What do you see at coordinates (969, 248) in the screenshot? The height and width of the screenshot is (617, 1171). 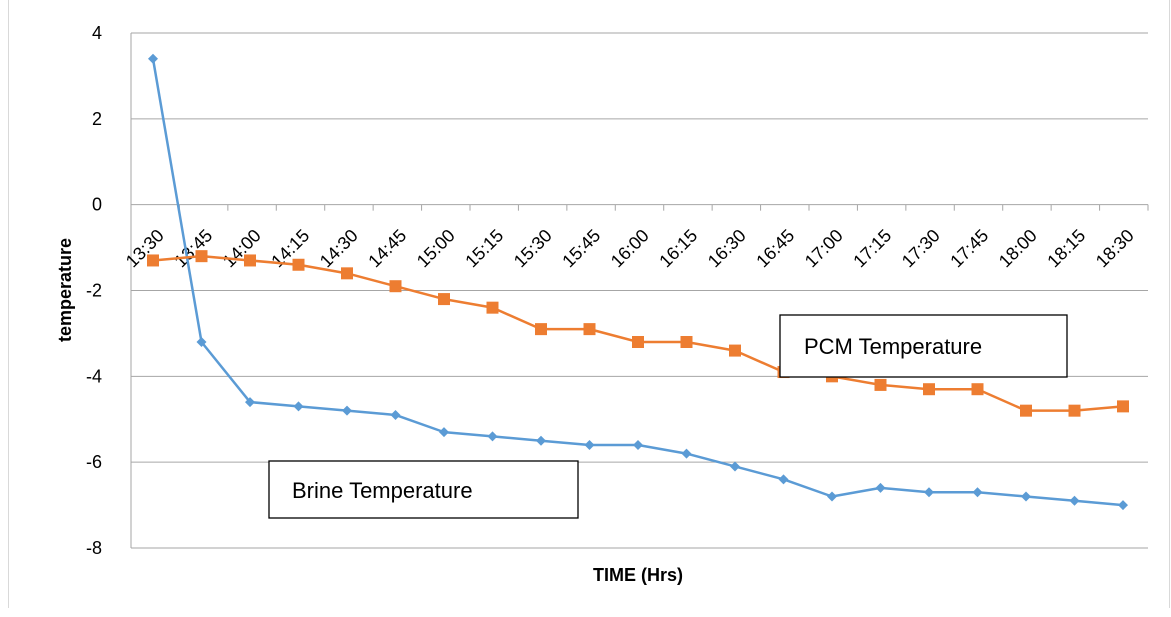 I see `x-tick-label: 17:45` at bounding box center [969, 248].